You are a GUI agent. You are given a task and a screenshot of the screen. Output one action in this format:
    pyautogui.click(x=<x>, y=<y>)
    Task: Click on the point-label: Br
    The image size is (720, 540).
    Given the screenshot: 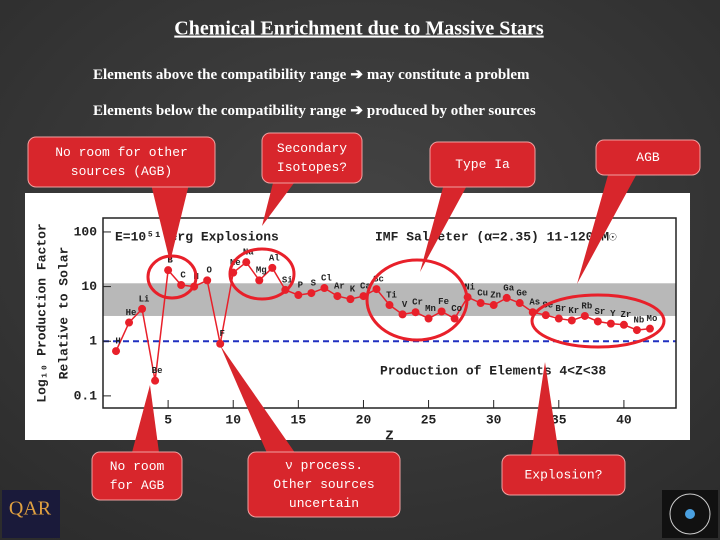 What is the action you would take?
    pyautogui.click(x=560, y=309)
    